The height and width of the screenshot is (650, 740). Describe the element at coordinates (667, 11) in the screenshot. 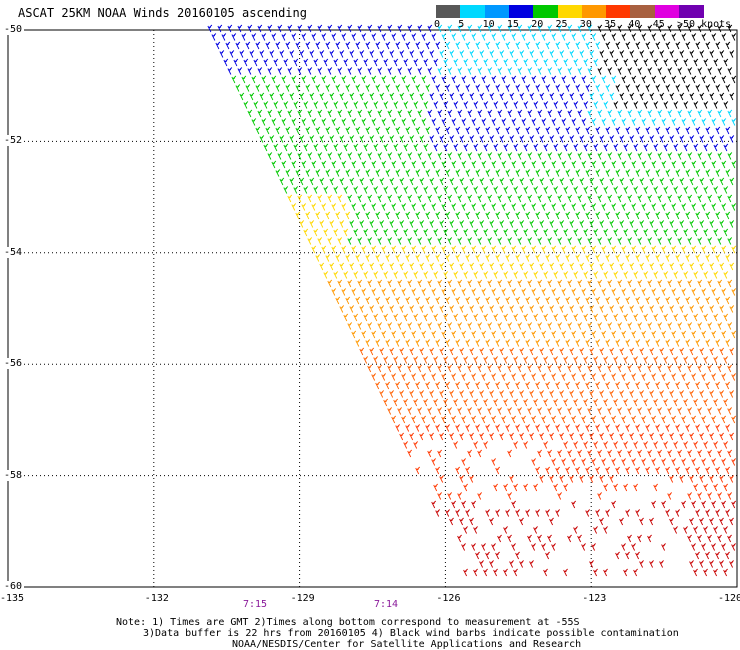

I see `legend-swatch` at that location.